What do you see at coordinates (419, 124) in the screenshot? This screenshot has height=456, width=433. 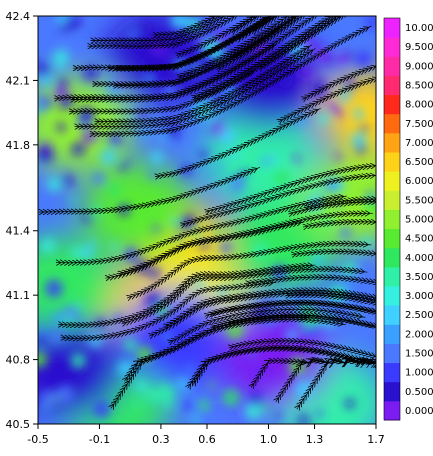 I see `colorbar-label: 7.500` at bounding box center [419, 124].